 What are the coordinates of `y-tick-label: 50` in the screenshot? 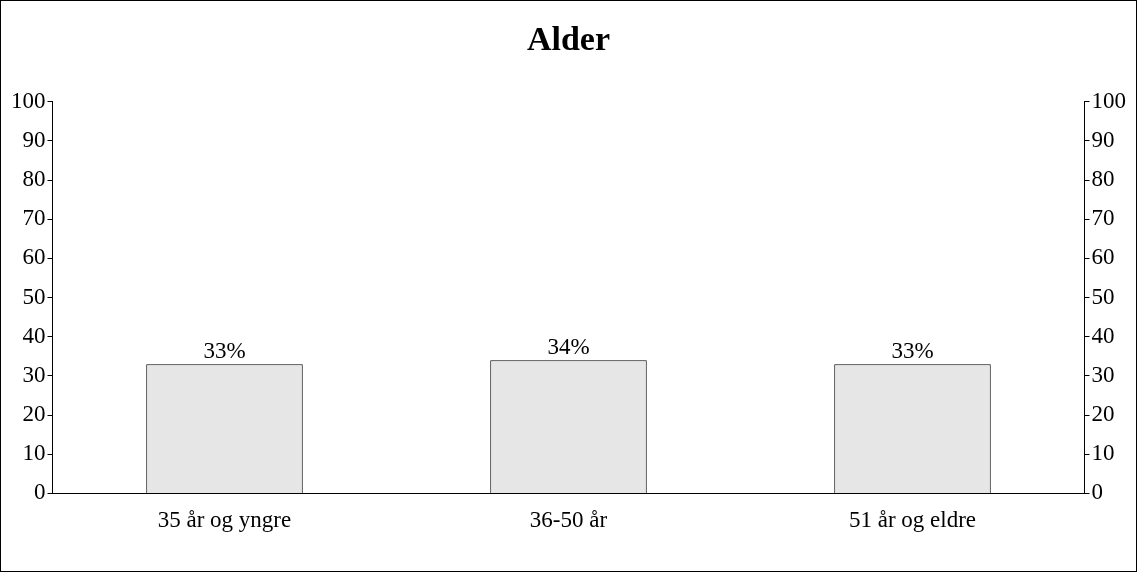 It's located at (34, 296).